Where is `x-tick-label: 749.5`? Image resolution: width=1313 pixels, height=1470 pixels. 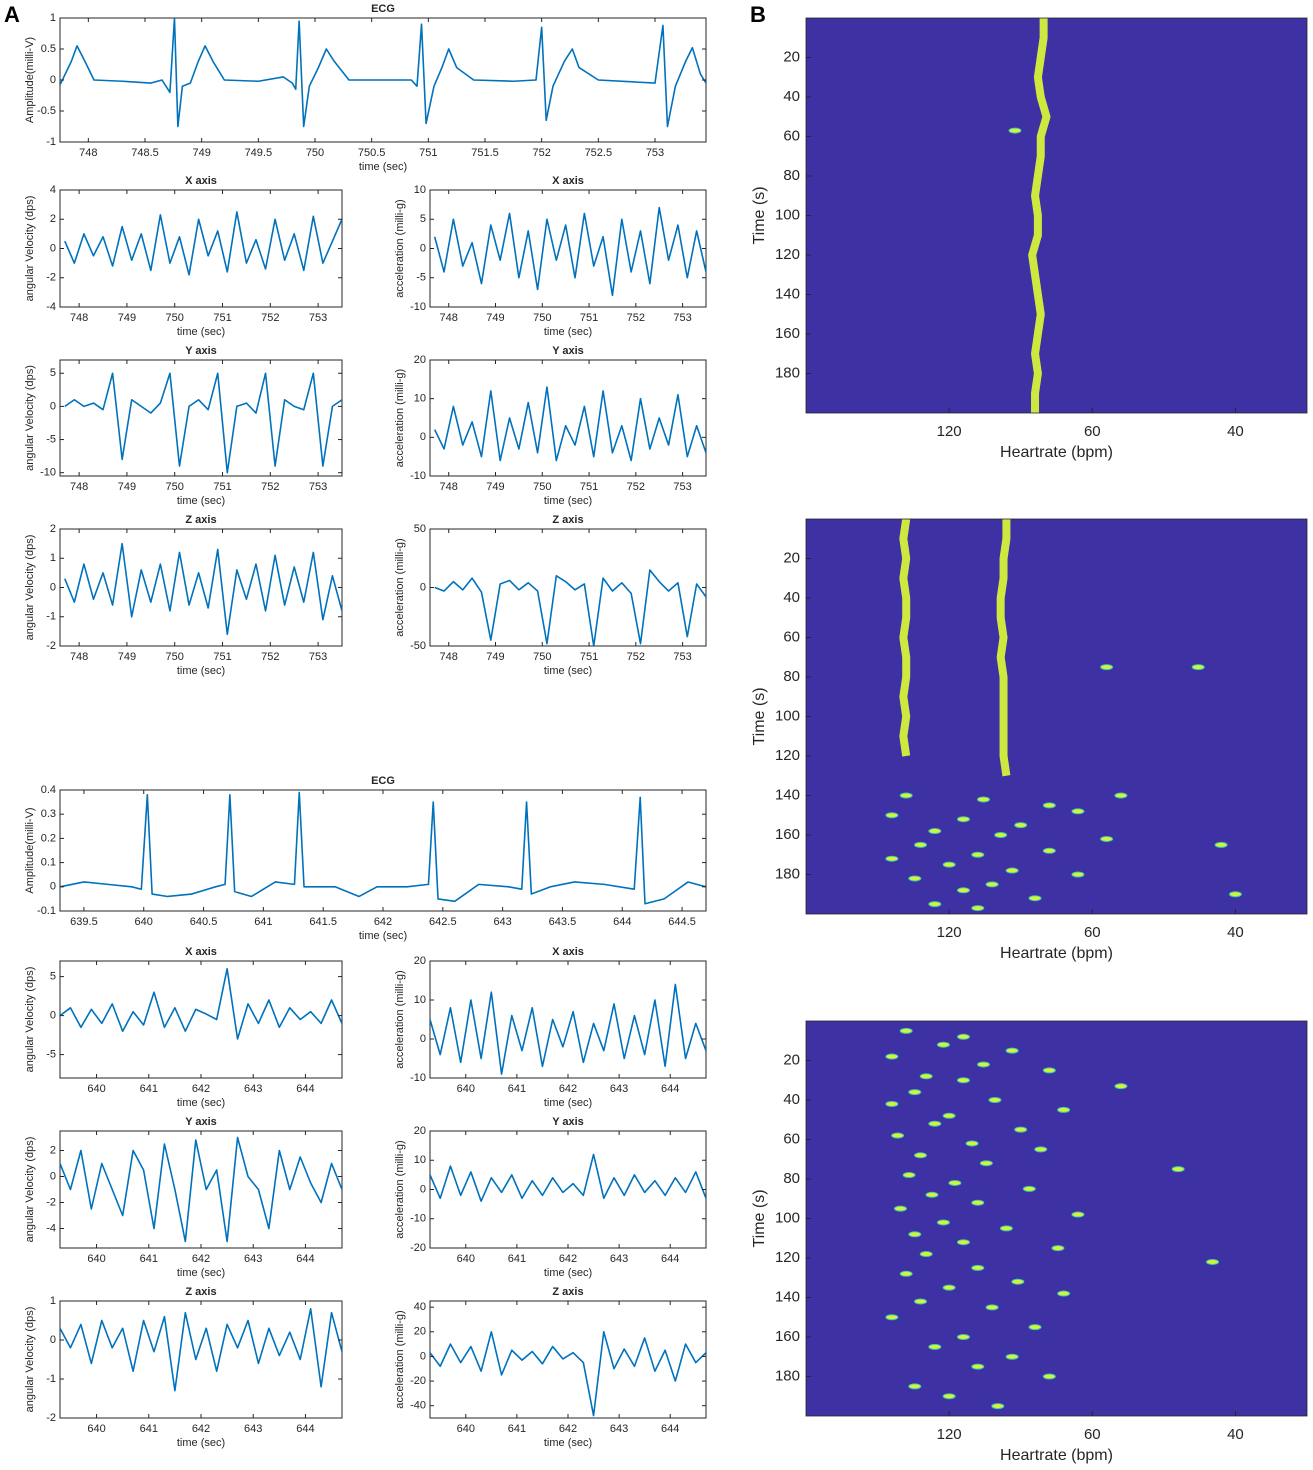 x-tick-label: 749.5 is located at coordinates (259, 153).